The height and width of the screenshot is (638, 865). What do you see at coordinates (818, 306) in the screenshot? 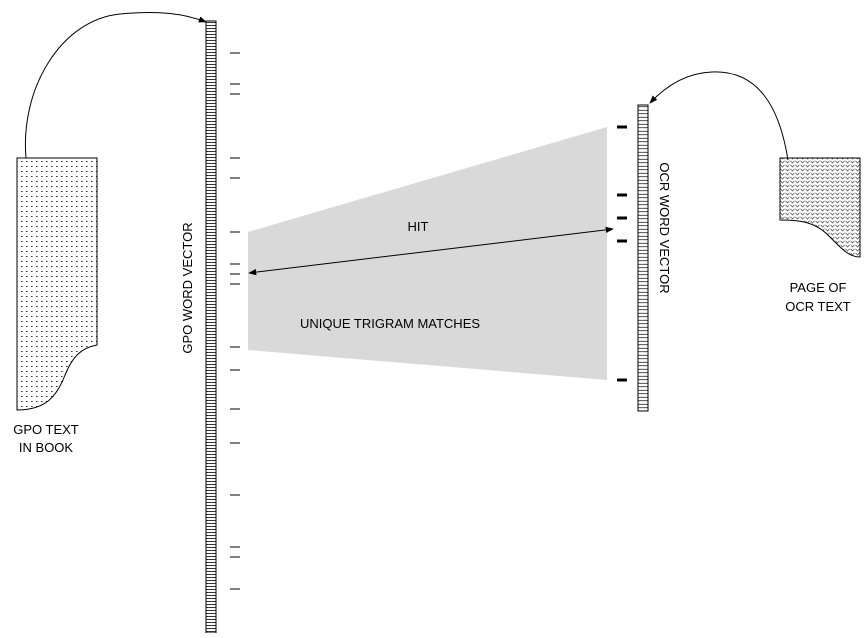
I see `ocr-doc-label-line2: OCR TEXT` at bounding box center [818, 306].